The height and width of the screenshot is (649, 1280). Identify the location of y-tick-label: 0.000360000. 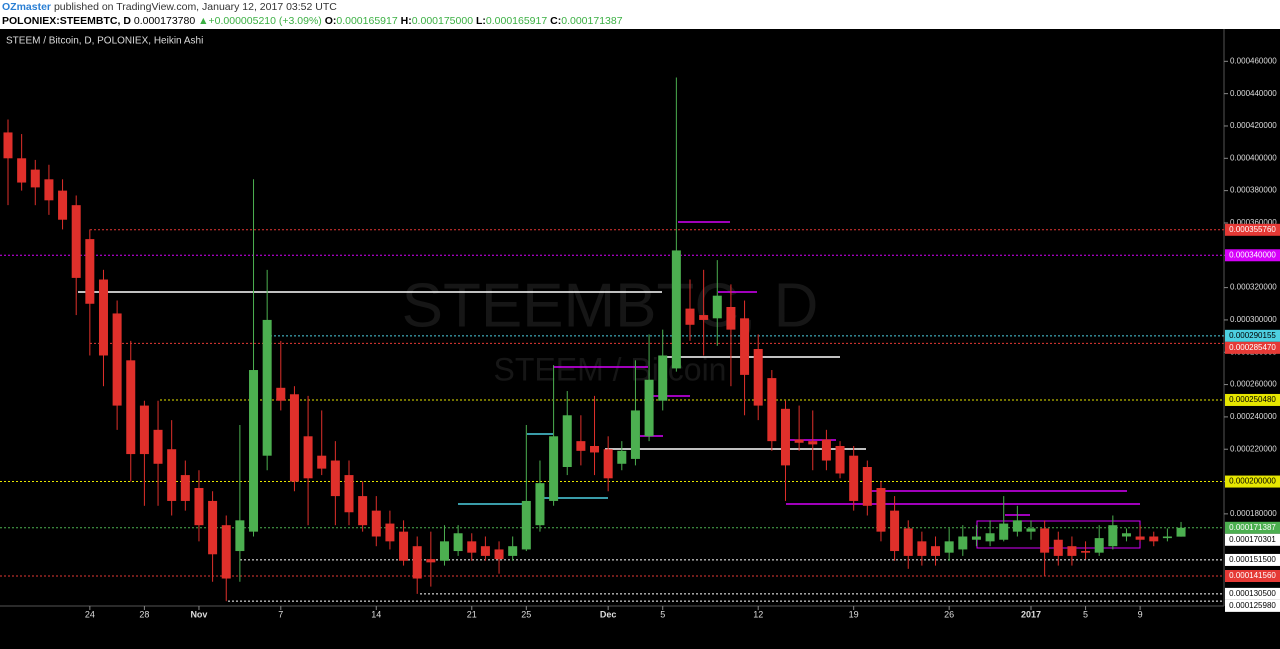
(1253, 222).